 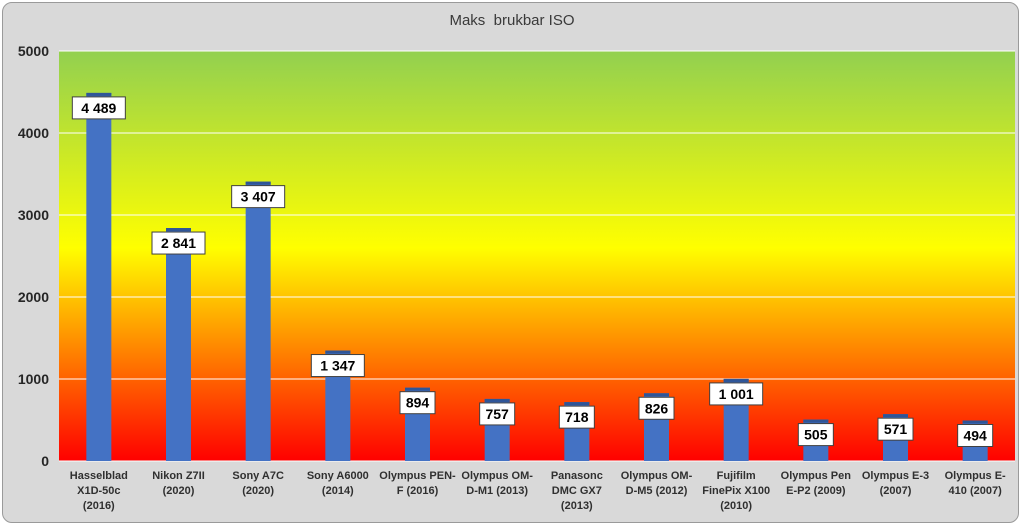 I want to click on x-tick-label: Olympus OM- D-M1 (2013), so click(x=497, y=483).